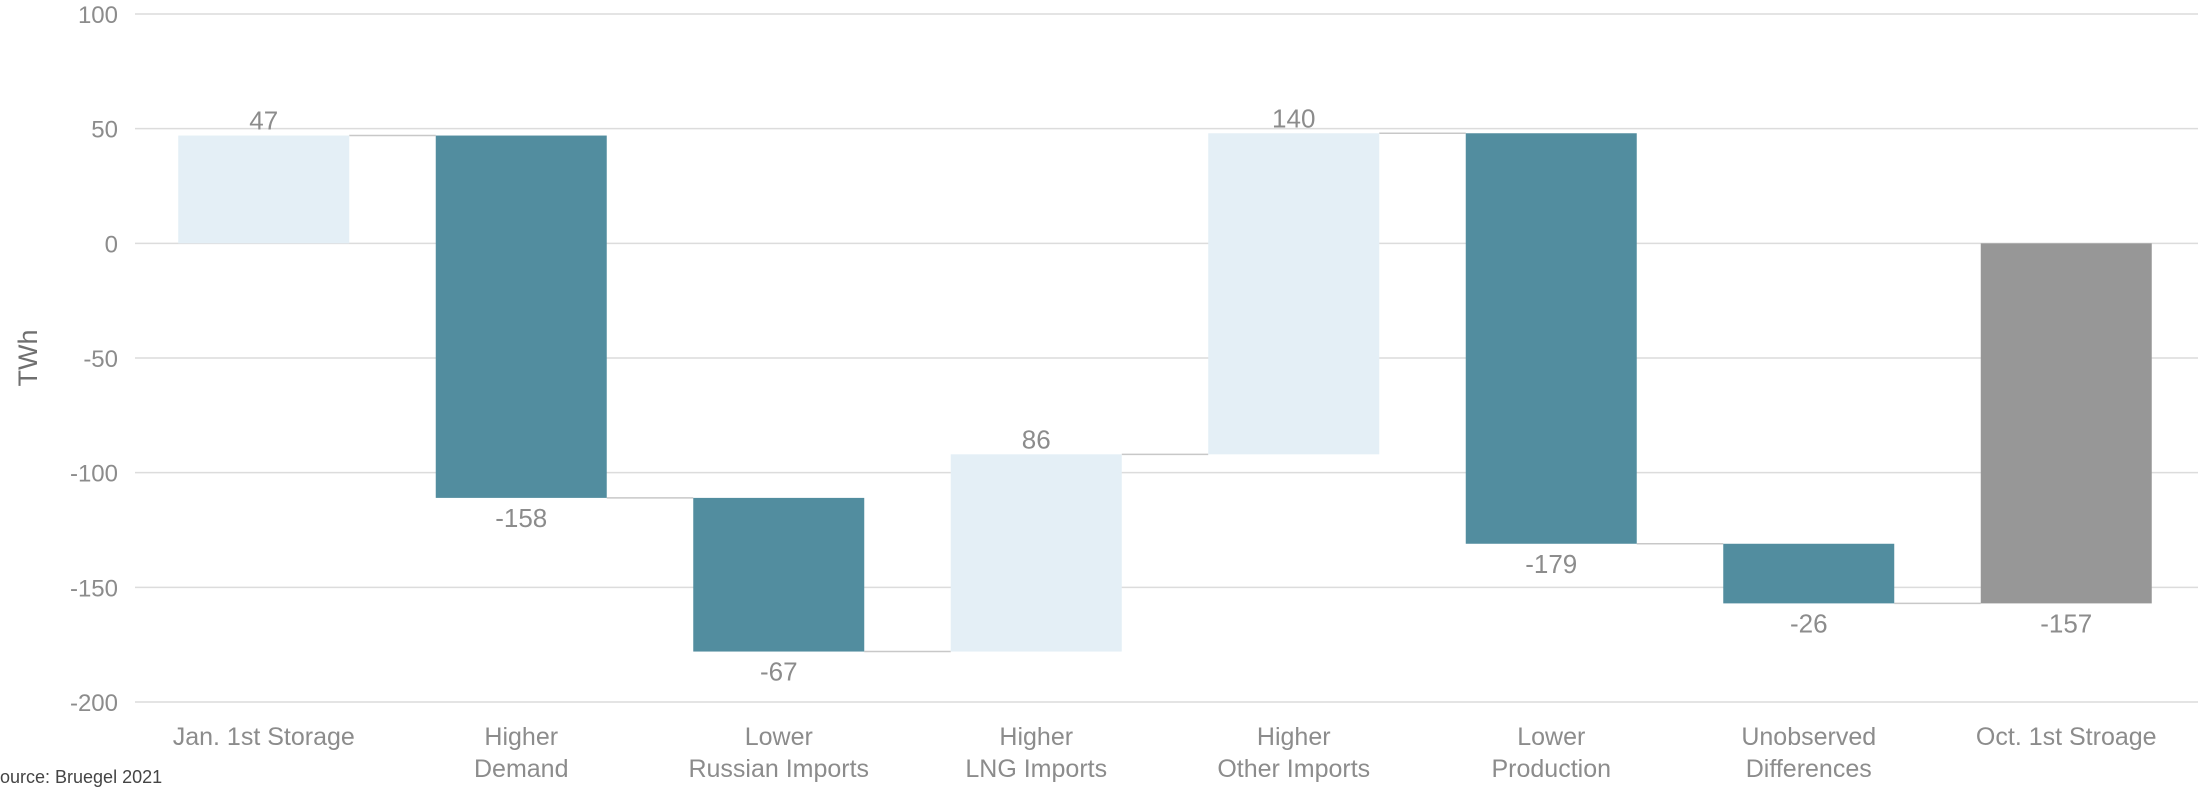 This screenshot has height=788, width=2198. Describe the element at coordinates (1036, 439) in the screenshot. I see `data-label: 86` at that location.